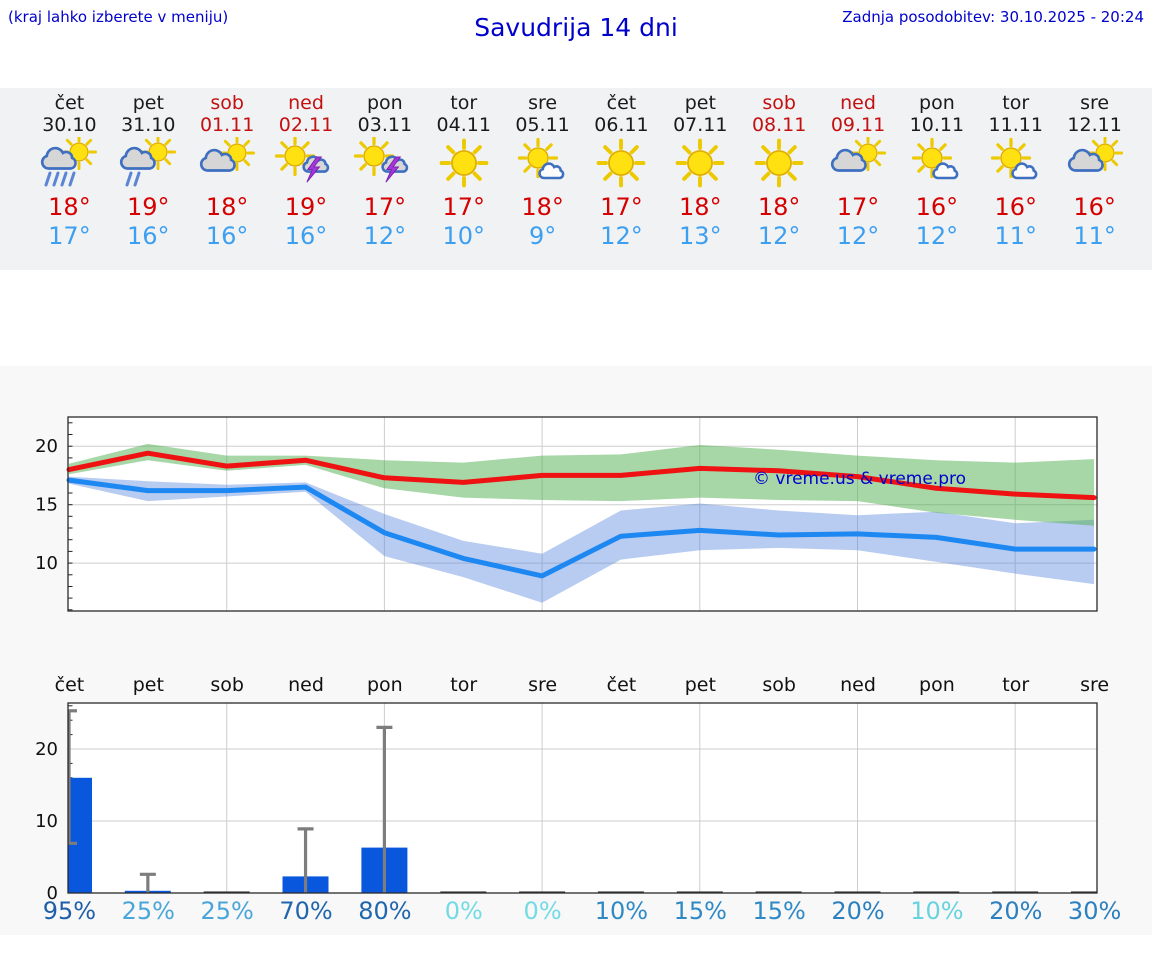 This screenshot has width=1152, height=975. What do you see at coordinates (621, 179) in the screenshot?
I see `forecast-day: čet 06.11 17° 12°` at bounding box center [621, 179].